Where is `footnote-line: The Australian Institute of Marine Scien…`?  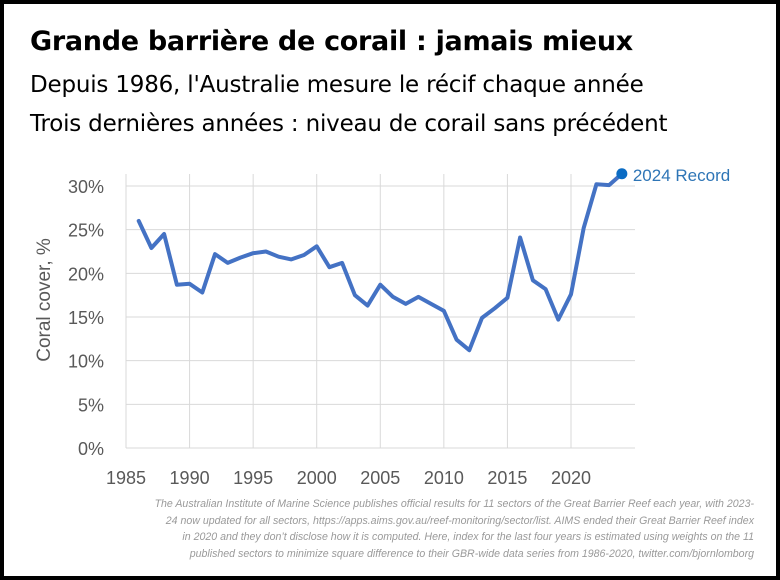 footnote-line: The Australian Institute of Marine Scien… is located at coordinates (454, 504).